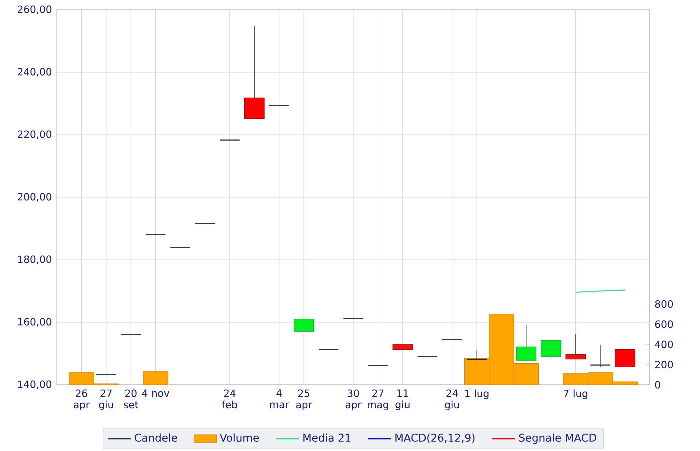 Image resolution: width=700 pixels, height=451 pixels. I want to click on y-tick-label: 180,00, so click(35, 260).